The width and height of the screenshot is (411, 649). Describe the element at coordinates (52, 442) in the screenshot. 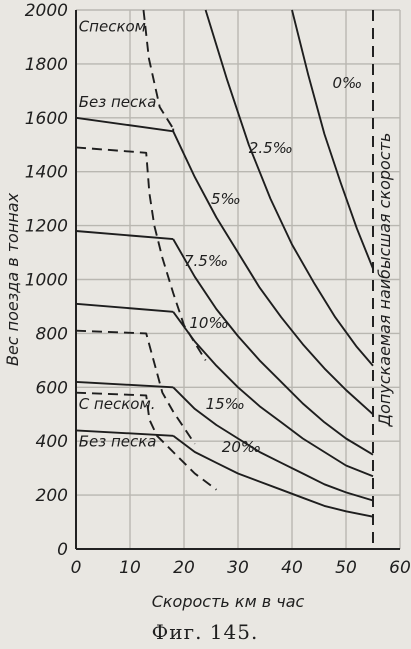

I see `y-tick-label: 400` at that location.